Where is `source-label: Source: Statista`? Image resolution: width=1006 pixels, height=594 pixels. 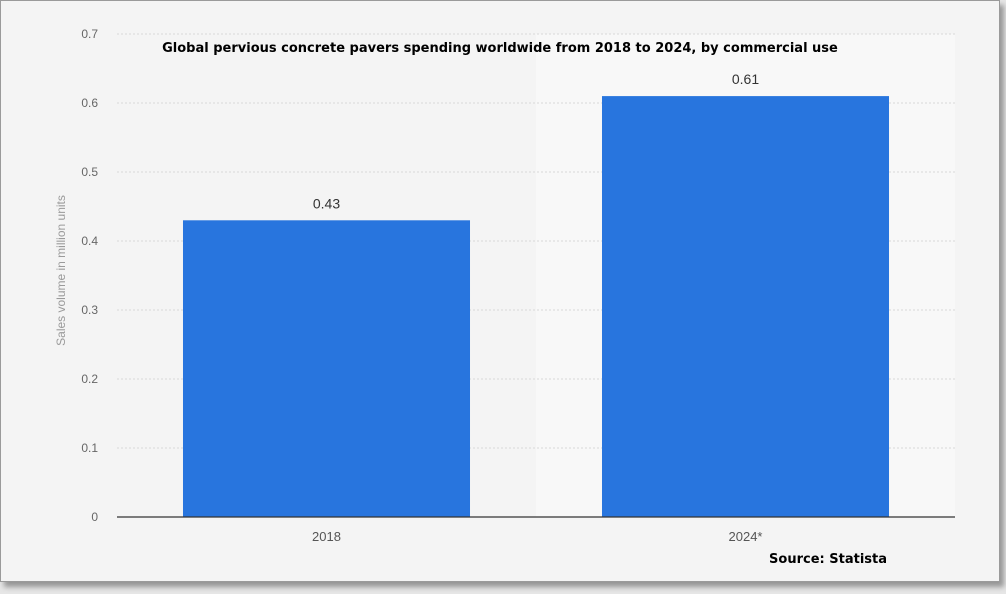
source-label: Source: Statista is located at coordinates (828, 559).